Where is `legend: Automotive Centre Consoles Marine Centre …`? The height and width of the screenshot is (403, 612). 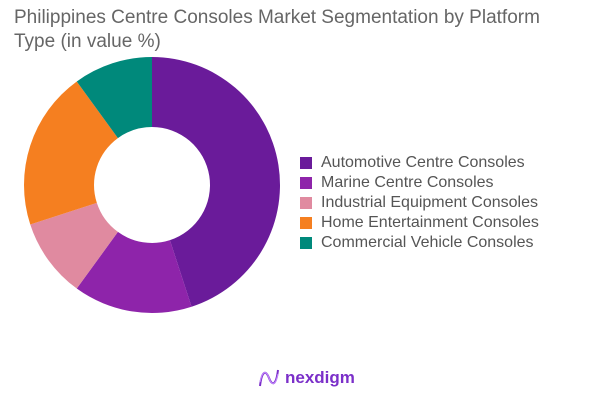 legend: Automotive Centre Consoles Marine Centre … is located at coordinates (419, 203).